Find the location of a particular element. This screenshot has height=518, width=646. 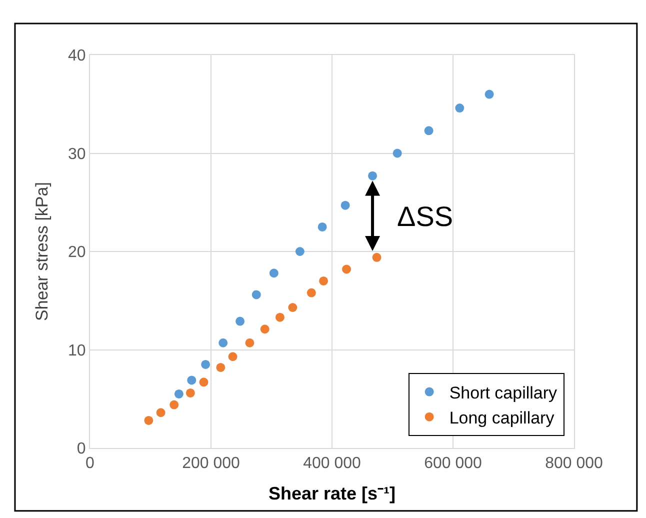

x-tick-label: 200 000 is located at coordinates (211, 463).